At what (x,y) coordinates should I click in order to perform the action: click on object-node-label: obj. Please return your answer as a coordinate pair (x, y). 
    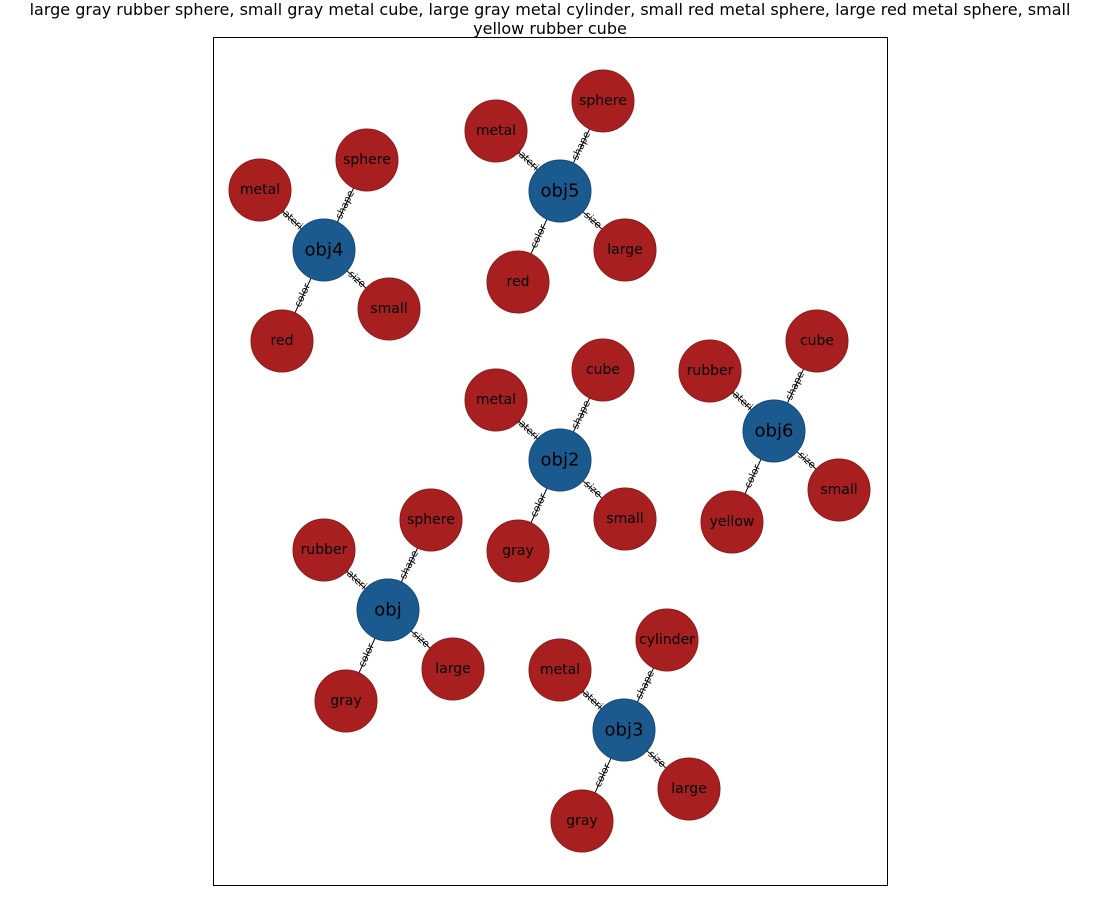
    Looking at the image, I should click on (387, 610).